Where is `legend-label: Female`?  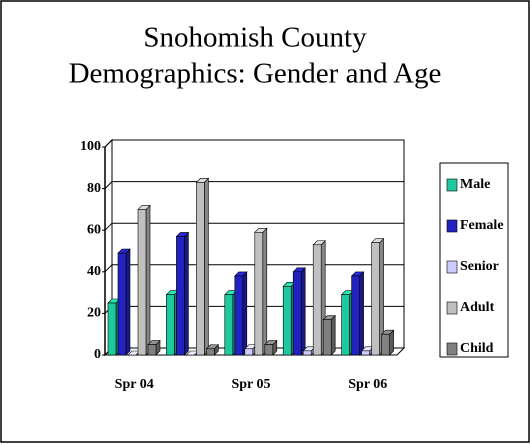
legend-label: Female is located at coordinates (482, 225).